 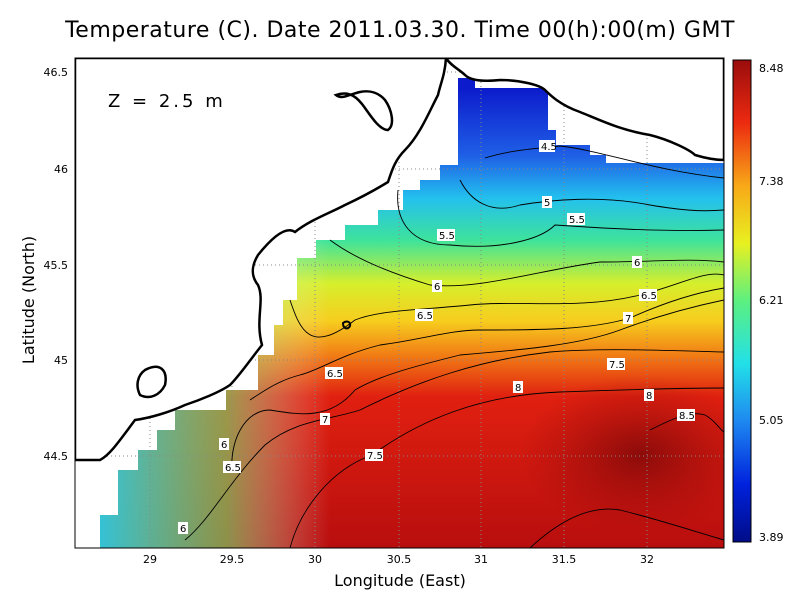 I want to click on x-tick-label: 32, so click(x=647, y=559).